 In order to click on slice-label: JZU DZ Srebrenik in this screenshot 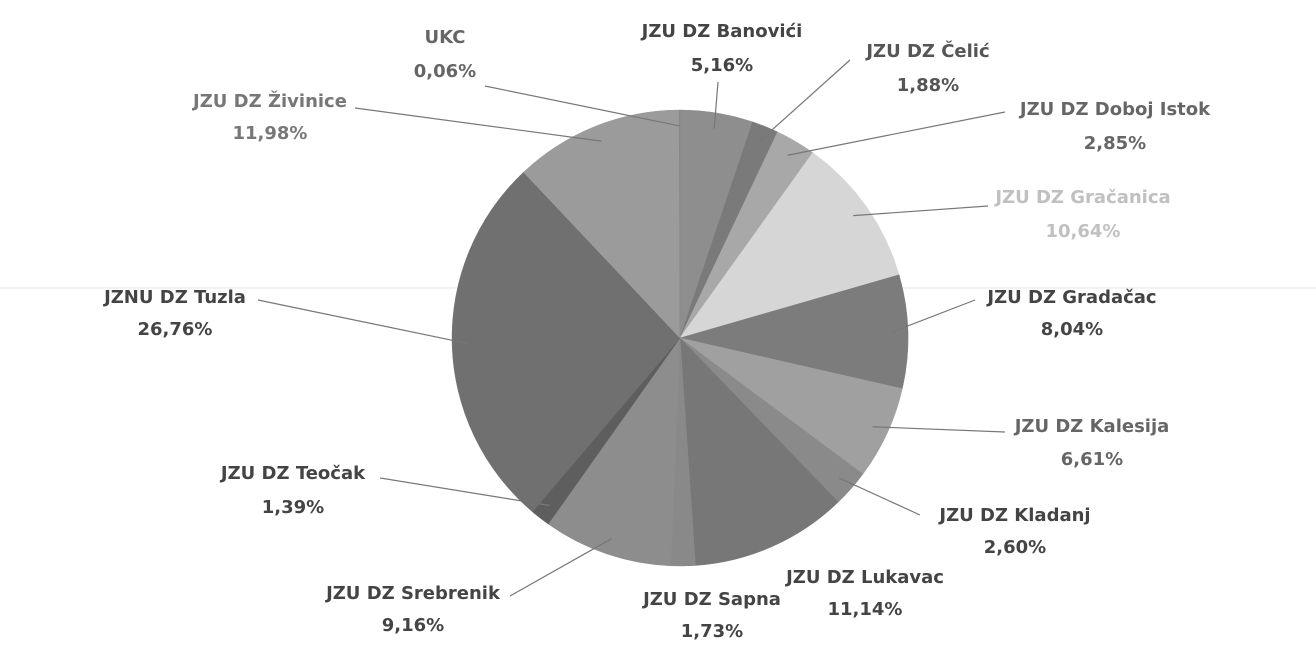, I will do `click(412, 593)`.